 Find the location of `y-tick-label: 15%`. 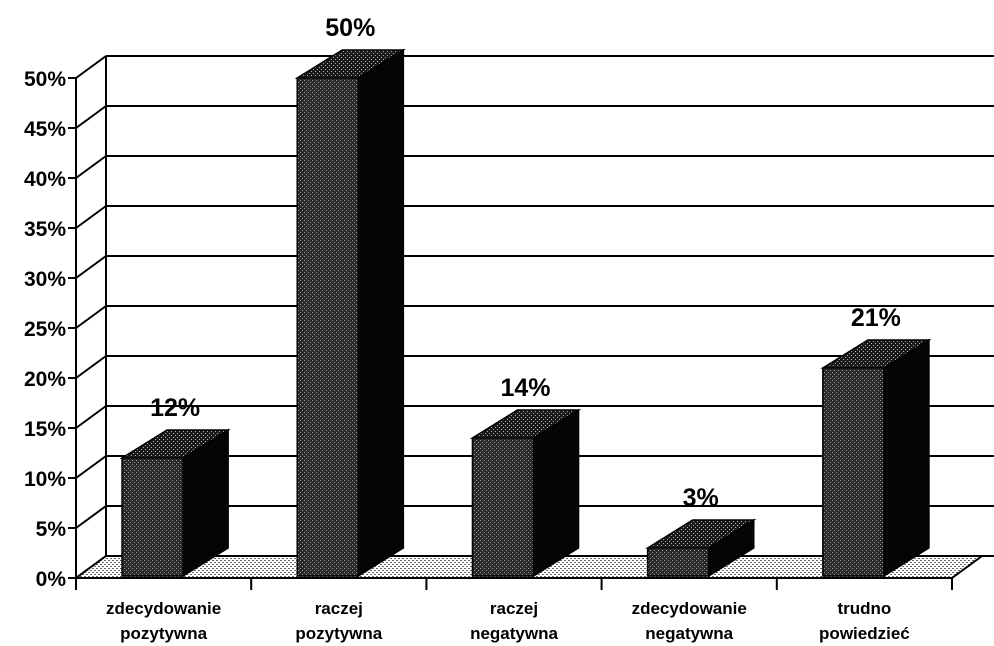

y-tick-label: 15% is located at coordinates (45, 429).